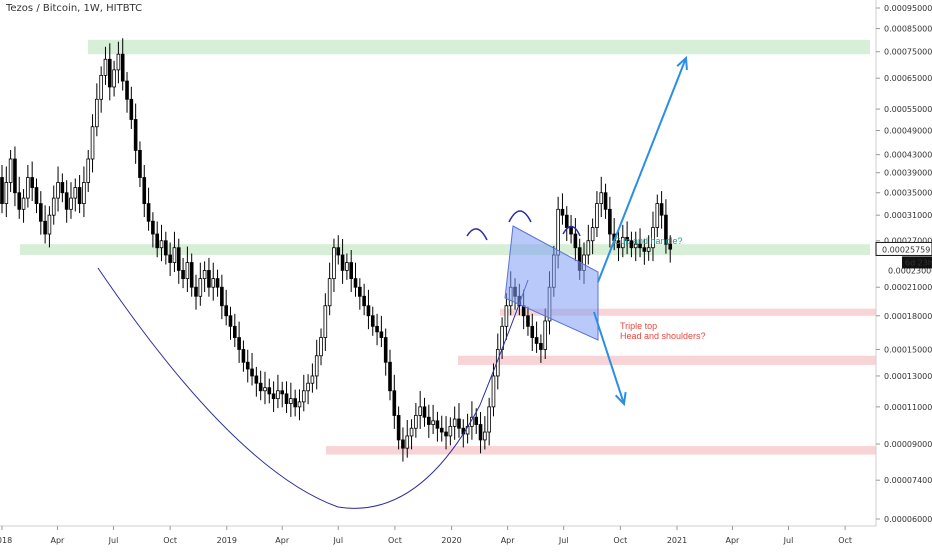  What do you see at coordinates (908, 52) in the screenshot?
I see `y-tick-label: 0.00075000` at bounding box center [908, 52].